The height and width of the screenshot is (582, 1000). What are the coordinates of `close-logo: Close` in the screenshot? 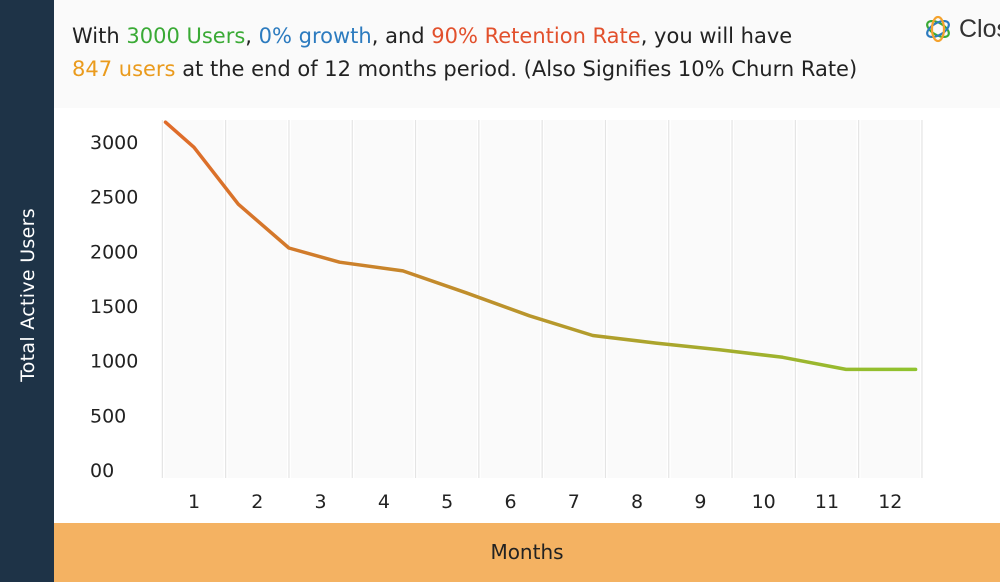 It's located at (961, 29).